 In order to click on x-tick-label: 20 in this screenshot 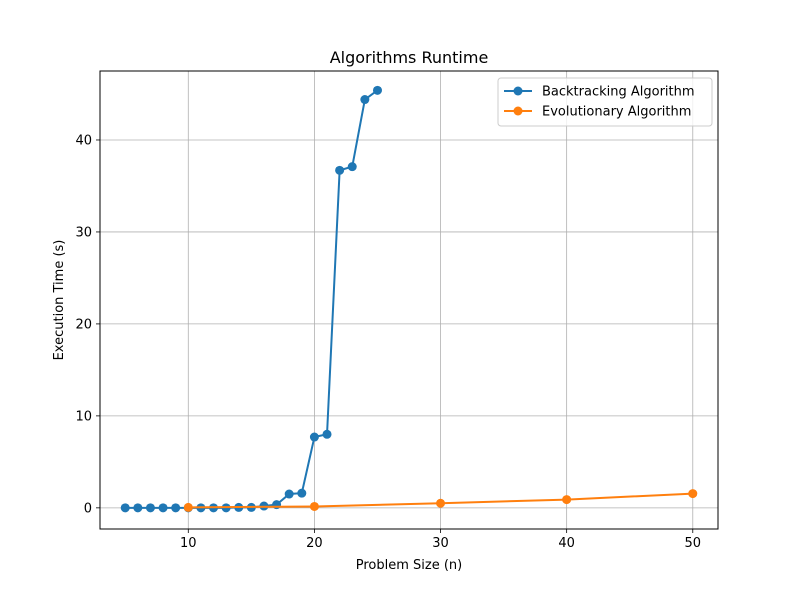, I will do `click(314, 543)`.